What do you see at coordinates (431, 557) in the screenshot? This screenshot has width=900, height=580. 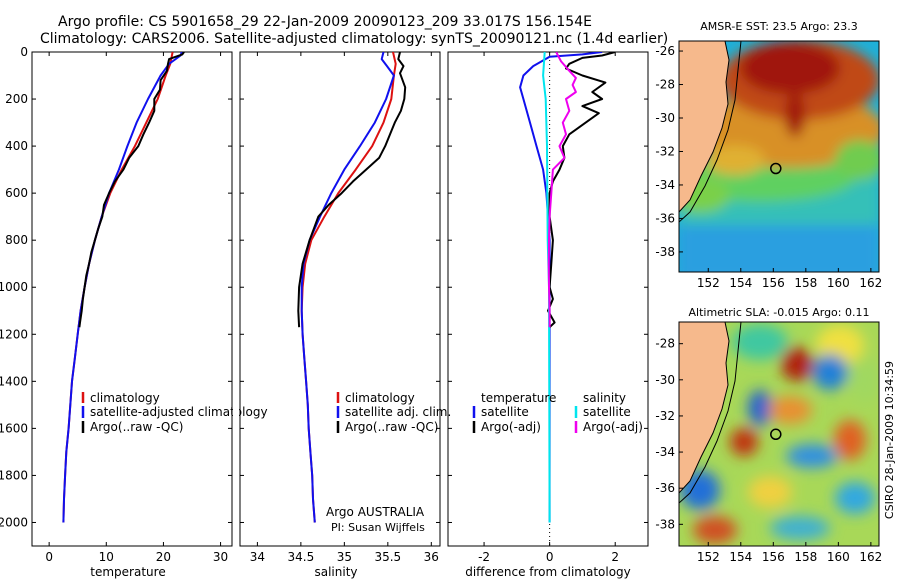 I see `x-tick-label: 36` at bounding box center [431, 557].